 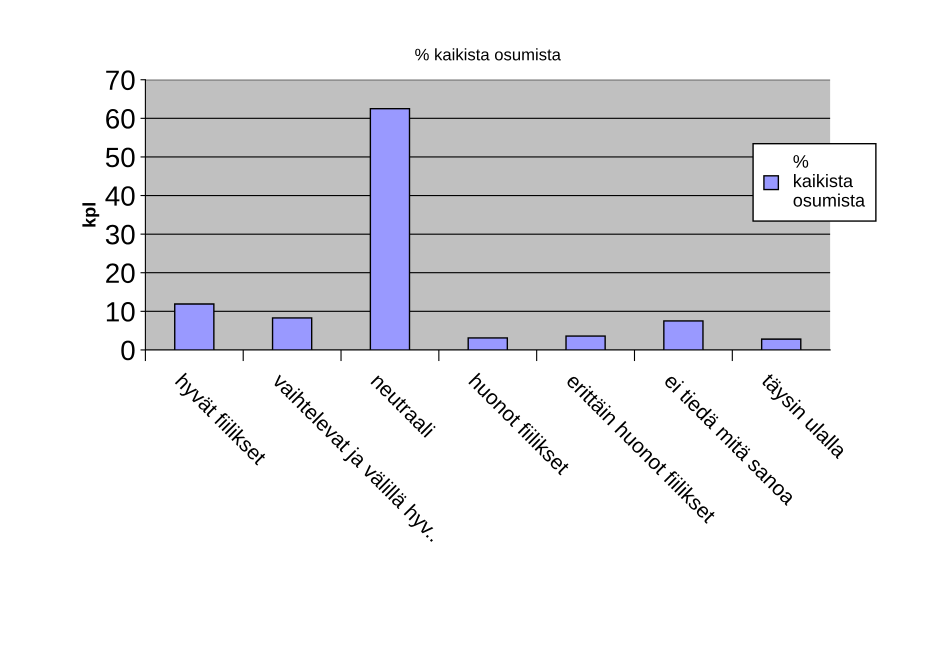 I want to click on y-tick-label: 30, so click(x=120, y=234).